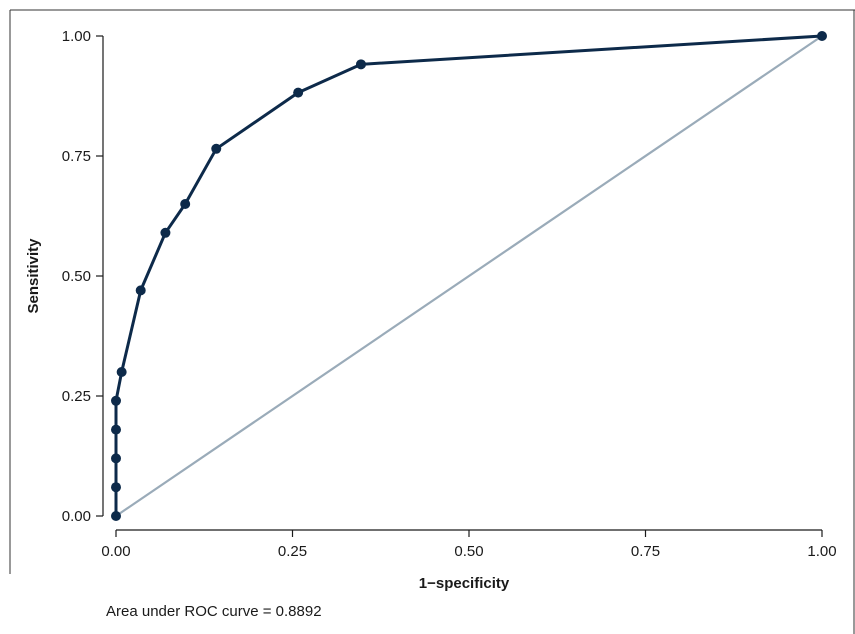  Describe the element at coordinates (292, 551) in the screenshot. I see `x-tick-label: 0.25` at that location.